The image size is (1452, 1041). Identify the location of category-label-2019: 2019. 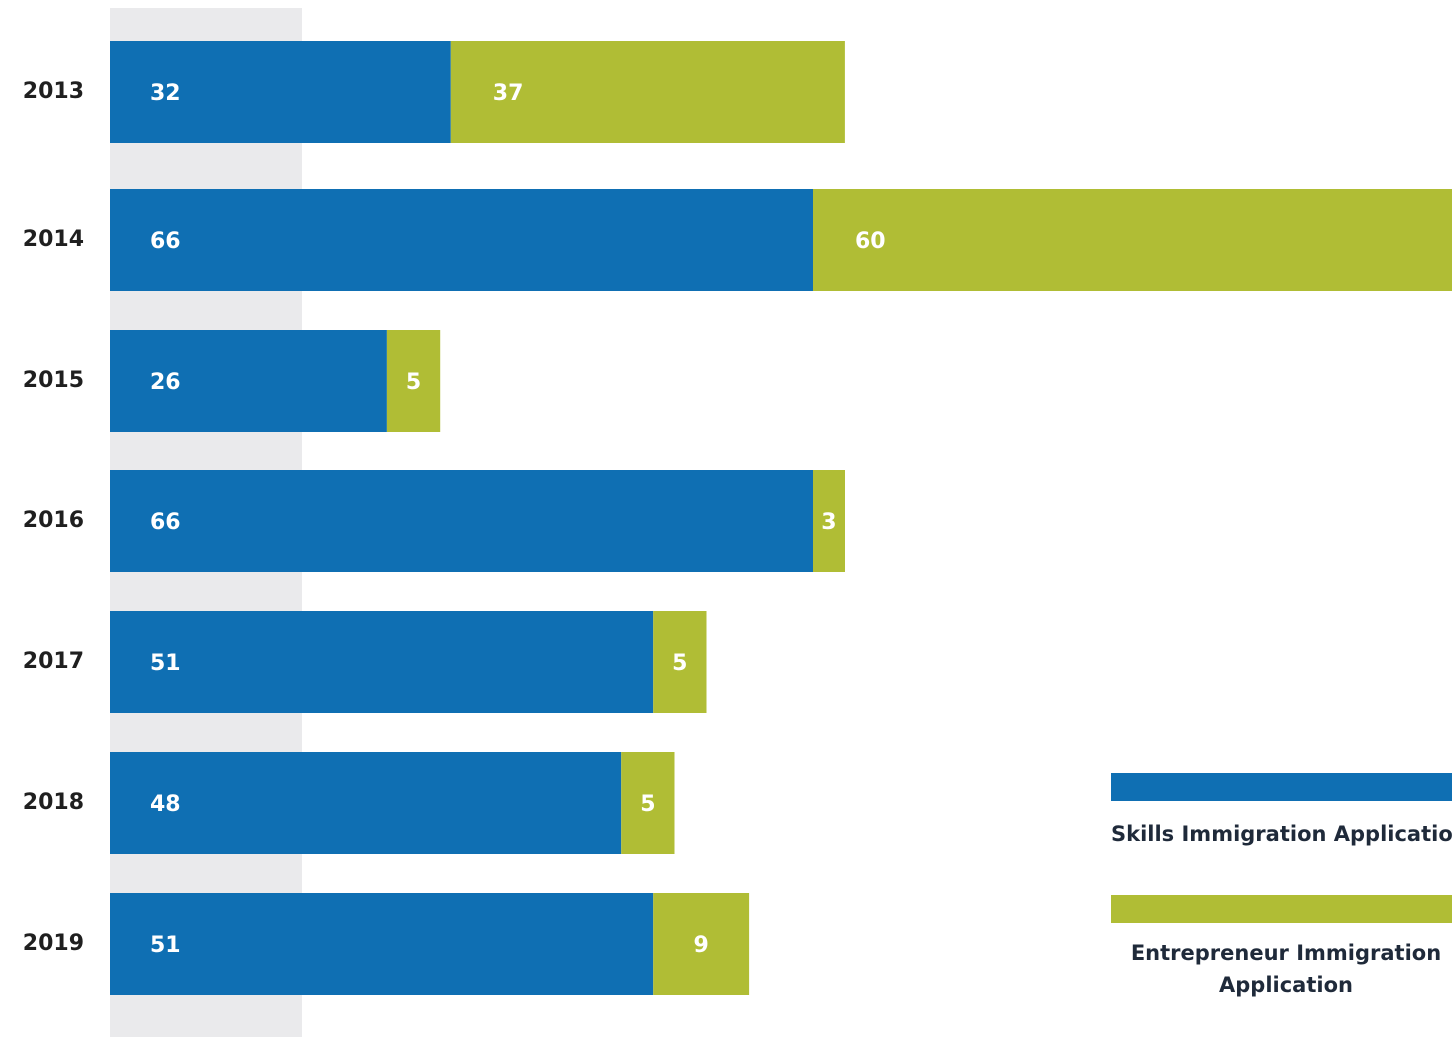
(53, 943).